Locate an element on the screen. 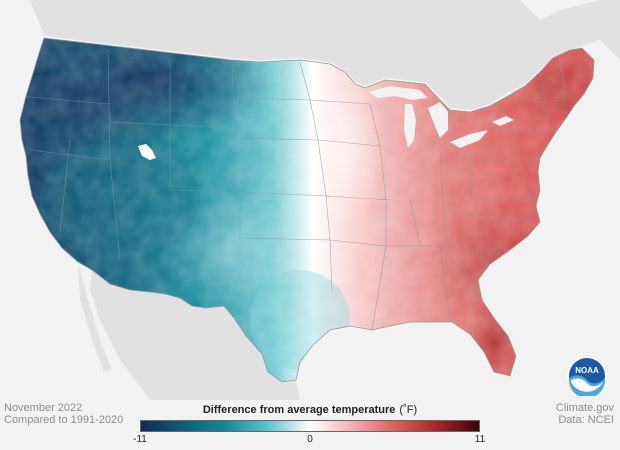 The height and width of the screenshot is (450, 620). footer-right: Climate.gov Data: NCEI is located at coordinates (585, 414).